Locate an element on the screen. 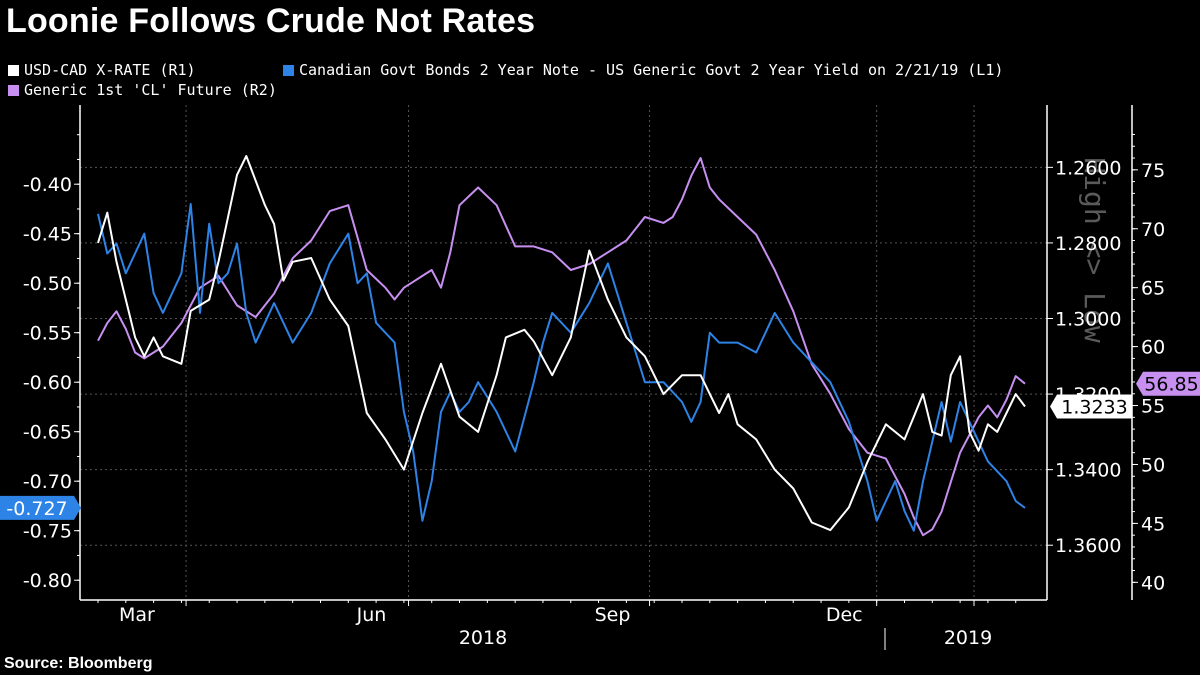 The height and width of the screenshot is (675, 1200). left-tick-label: -0.45 is located at coordinates (47, 235).